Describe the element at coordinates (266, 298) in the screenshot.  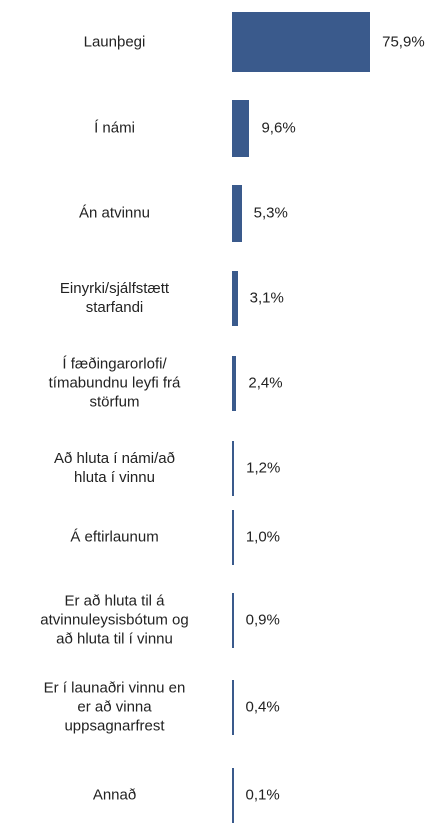
I see `value-label: 3,1%` at that location.